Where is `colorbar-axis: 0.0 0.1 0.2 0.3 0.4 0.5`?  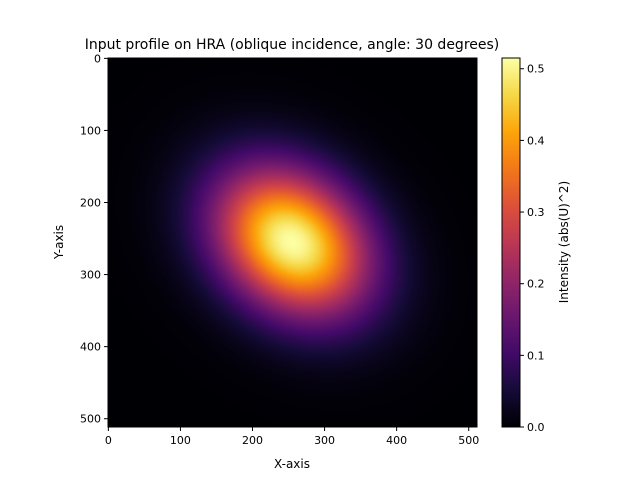 colorbar-axis: 0.0 0.1 0.2 0.3 0.4 0.5 is located at coordinates (532, 248).